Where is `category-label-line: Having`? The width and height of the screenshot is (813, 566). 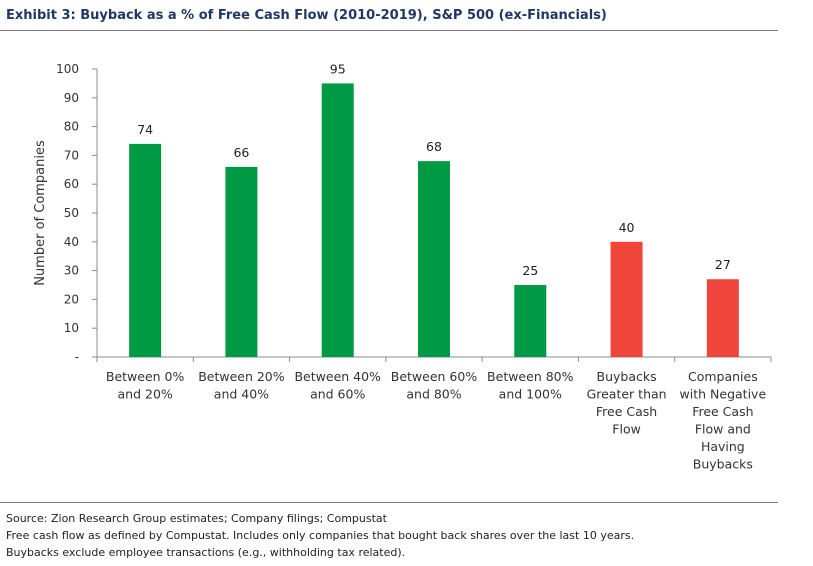
category-label-line: Having is located at coordinates (723, 446).